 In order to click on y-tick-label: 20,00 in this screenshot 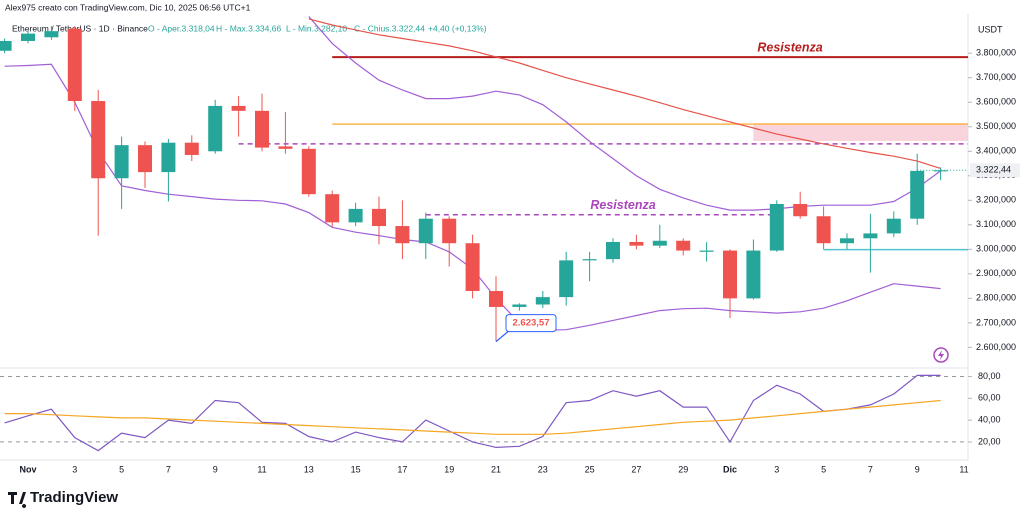, I will do `click(989, 441)`.